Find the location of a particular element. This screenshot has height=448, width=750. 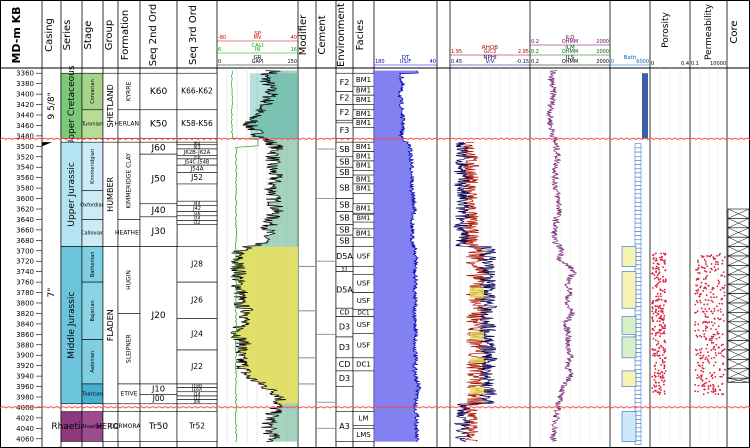

seq2-label: Tr50 is located at coordinates (158, 427).